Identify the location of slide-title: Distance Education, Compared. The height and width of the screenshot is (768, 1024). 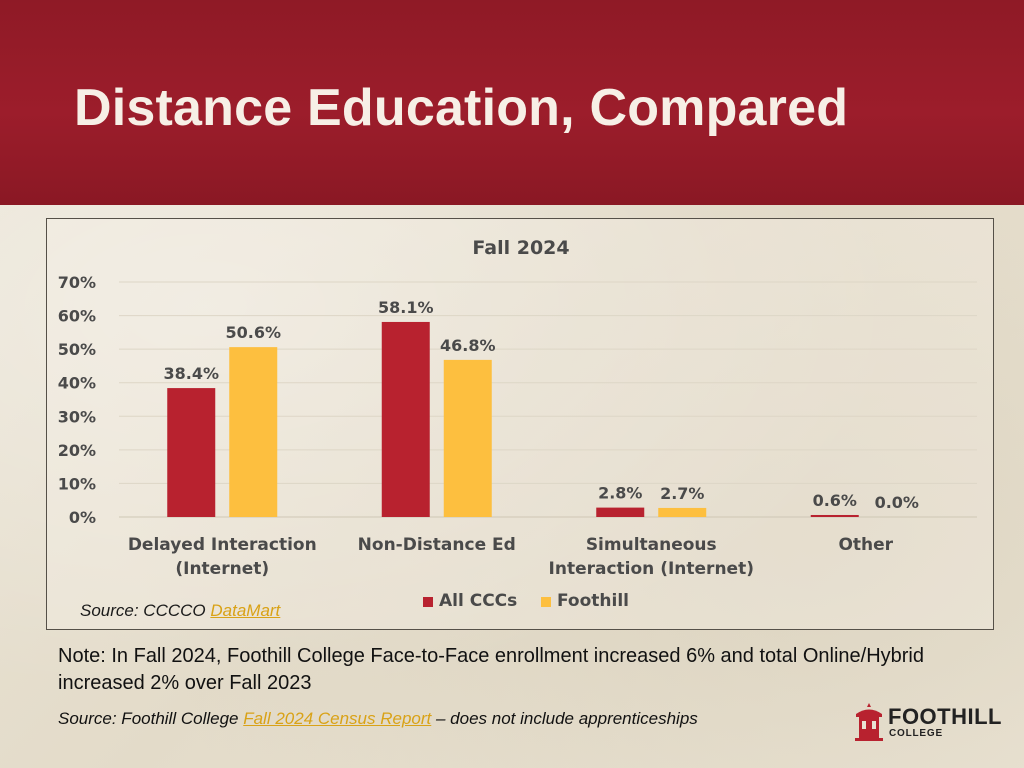
(461, 108).